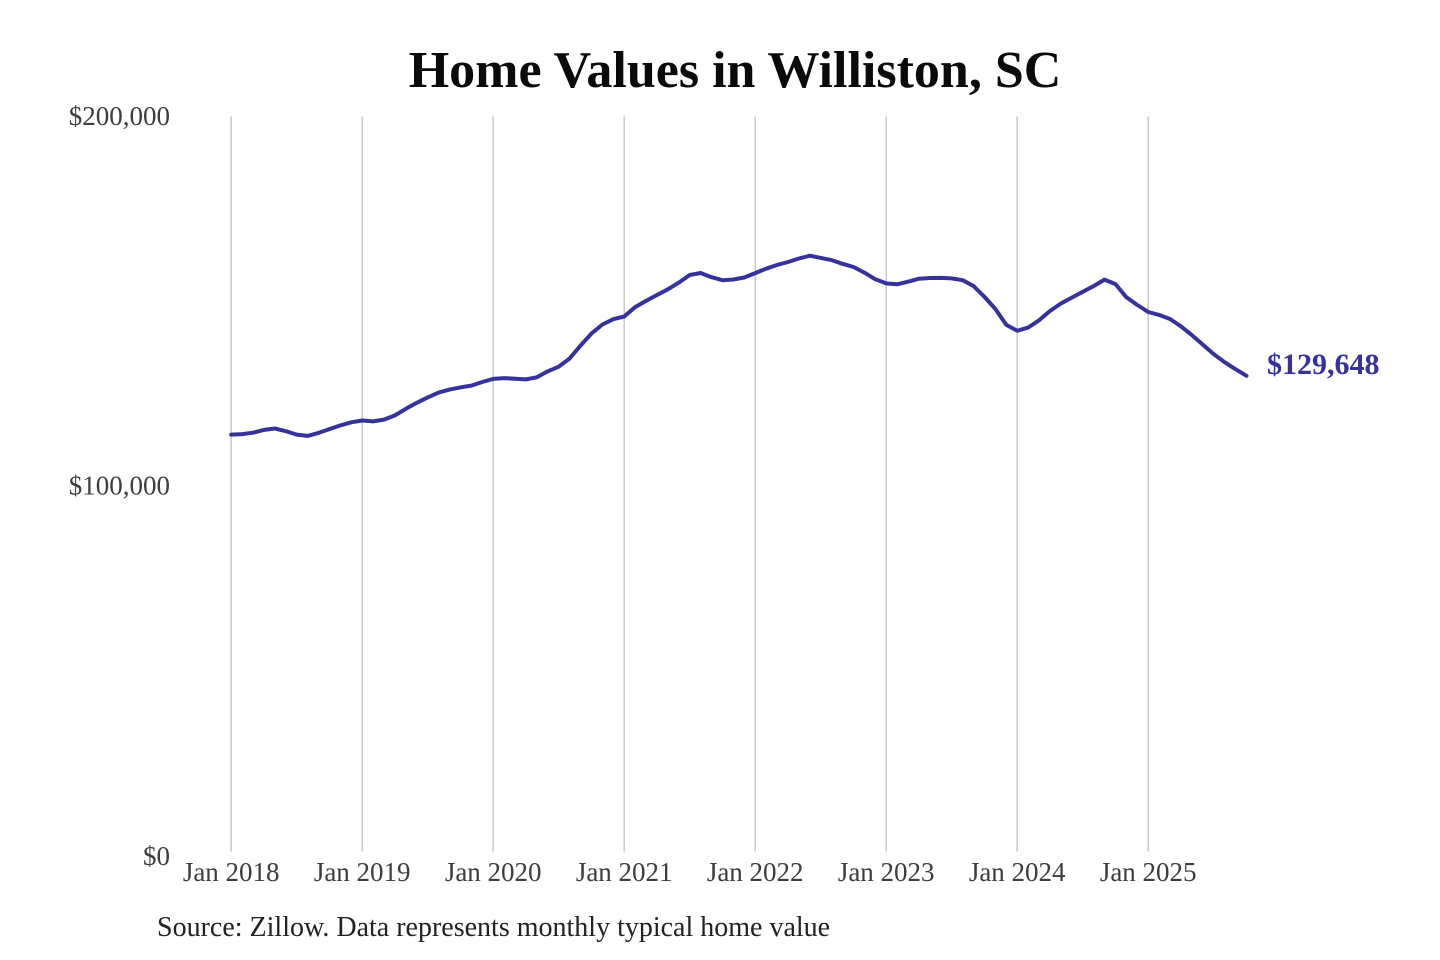 Image resolution: width=1440 pixels, height=960 pixels. What do you see at coordinates (362, 872) in the screenshot?
I see `svg-text: Jan 2019` at bounding box center [362, 872].